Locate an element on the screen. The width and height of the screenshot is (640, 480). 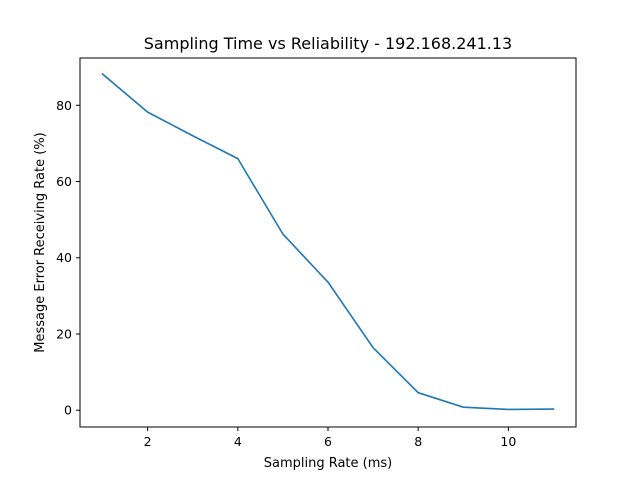
y-tick-label: 40 is located at coordinates (64, 257).